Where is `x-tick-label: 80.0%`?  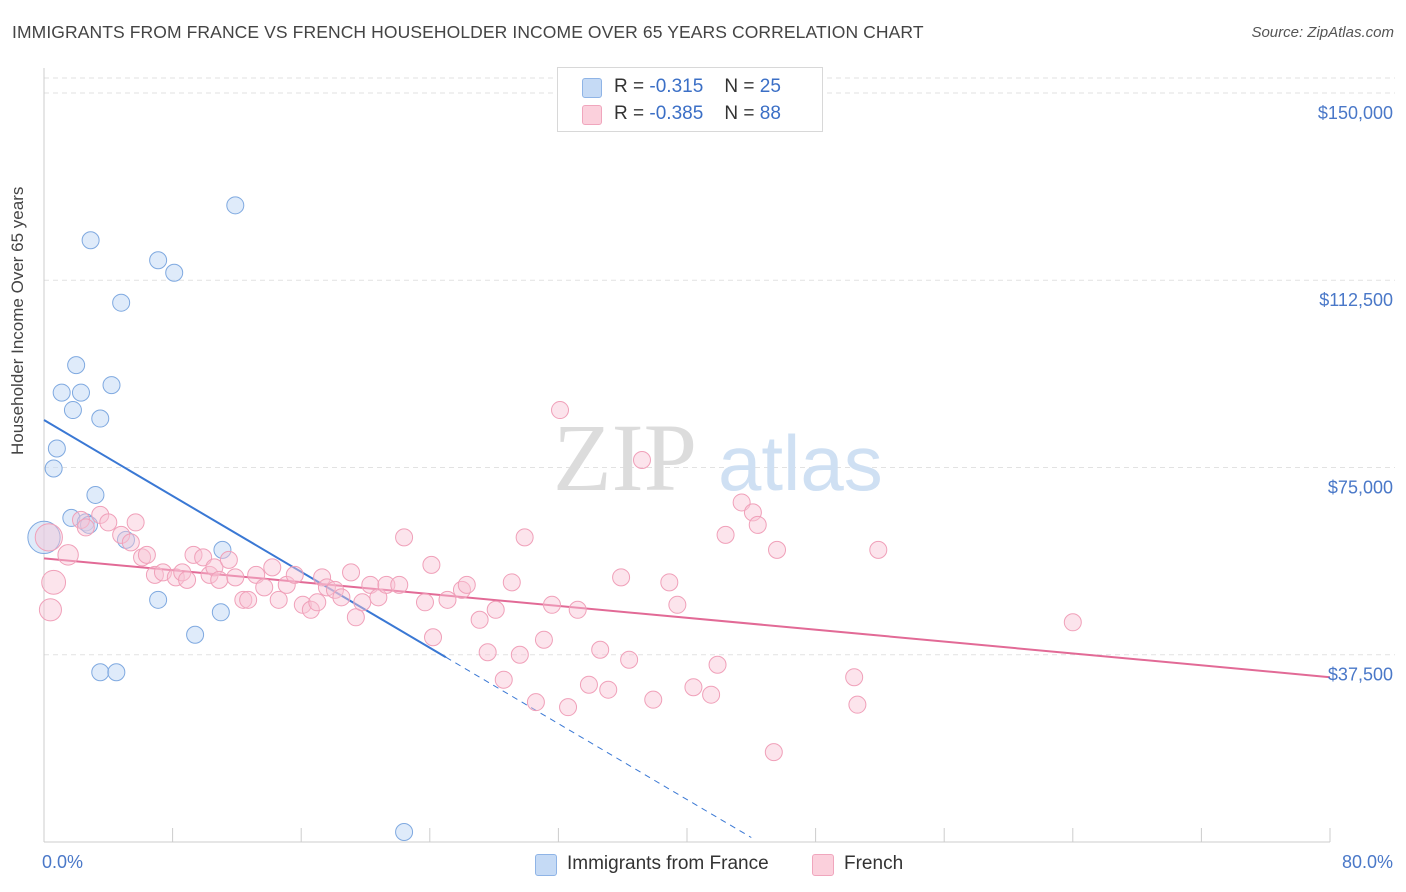 x-tick-label: 80.0% is located at coordinates (1367, 862).